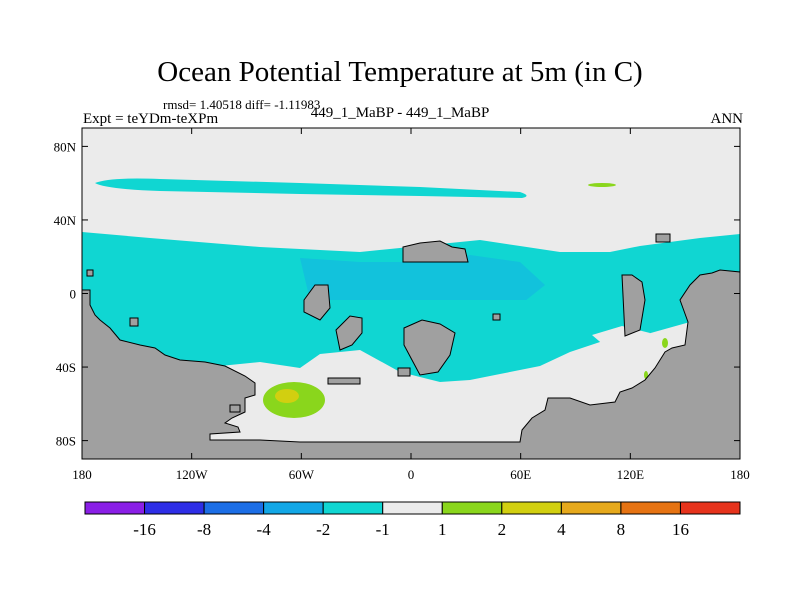 Image resolution: width=800 pixels, height=600 pixels. Describe the element at coordinates (411, 474) in the screenshot. I see `x-tick-label: 0` at that location.